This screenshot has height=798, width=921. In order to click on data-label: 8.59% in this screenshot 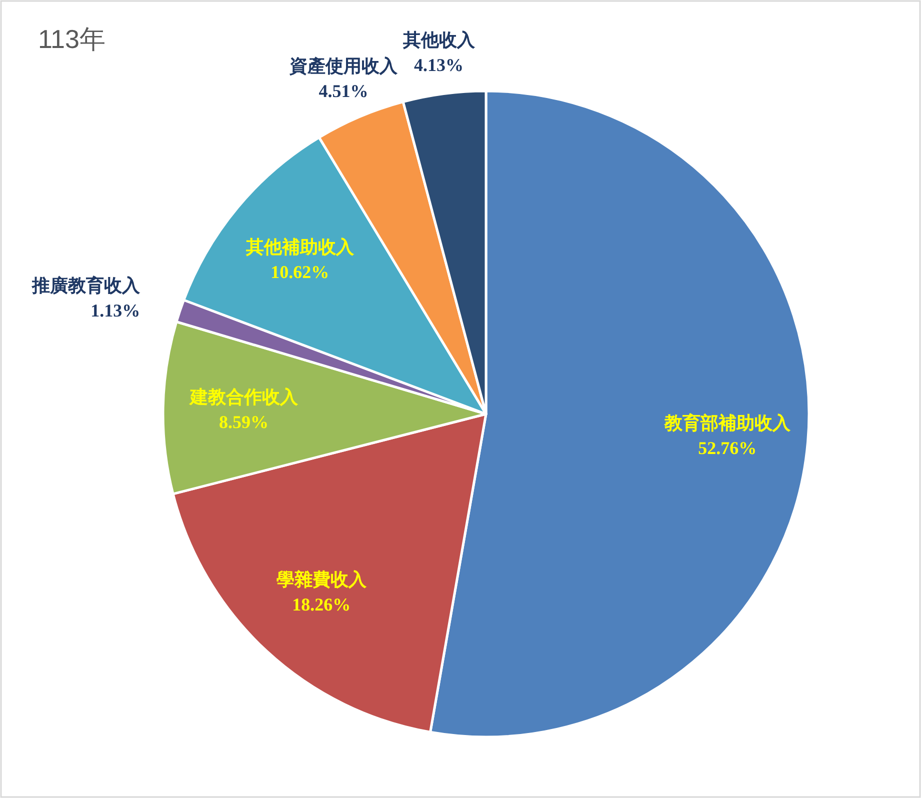, I will do `click(244, 422)`.